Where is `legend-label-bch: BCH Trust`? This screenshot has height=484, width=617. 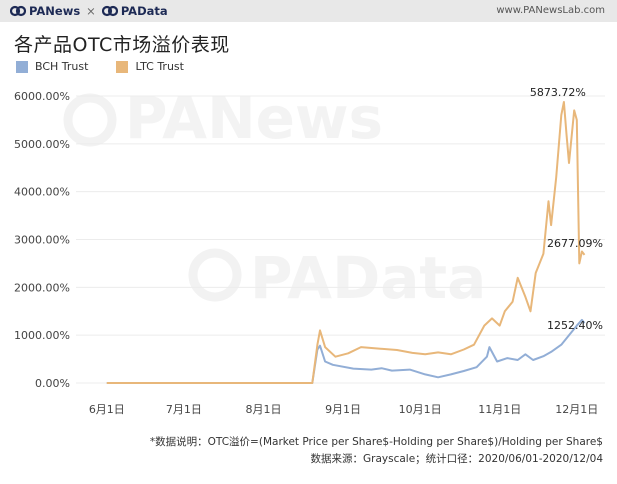 legend-label-bch: BCH Trust is located at coordinates (62, 66).